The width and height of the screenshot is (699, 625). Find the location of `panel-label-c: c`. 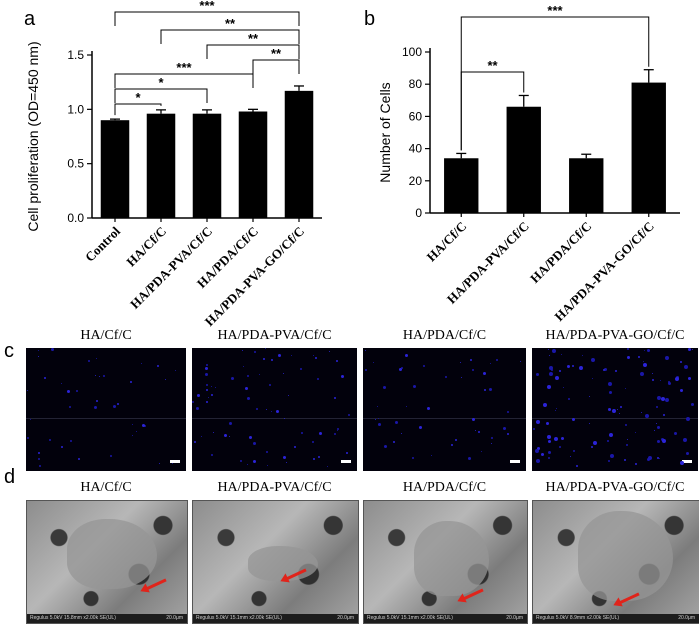

panel-label-c: c is located at coordinates (9, 351).